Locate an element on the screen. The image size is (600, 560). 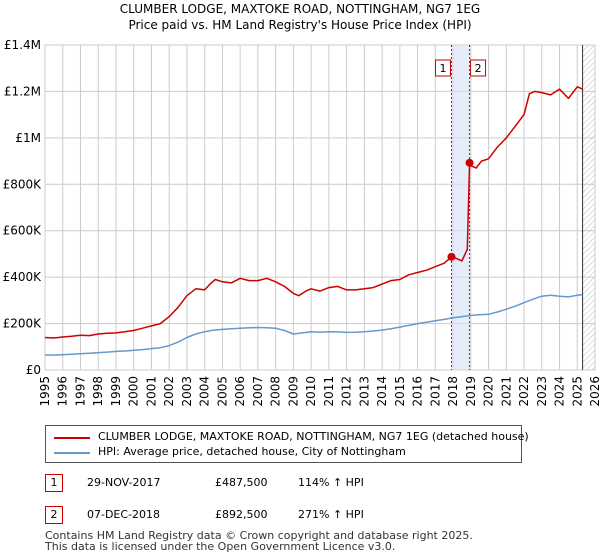
x-tick-label: 2025 is located at coordinates (577, 391).